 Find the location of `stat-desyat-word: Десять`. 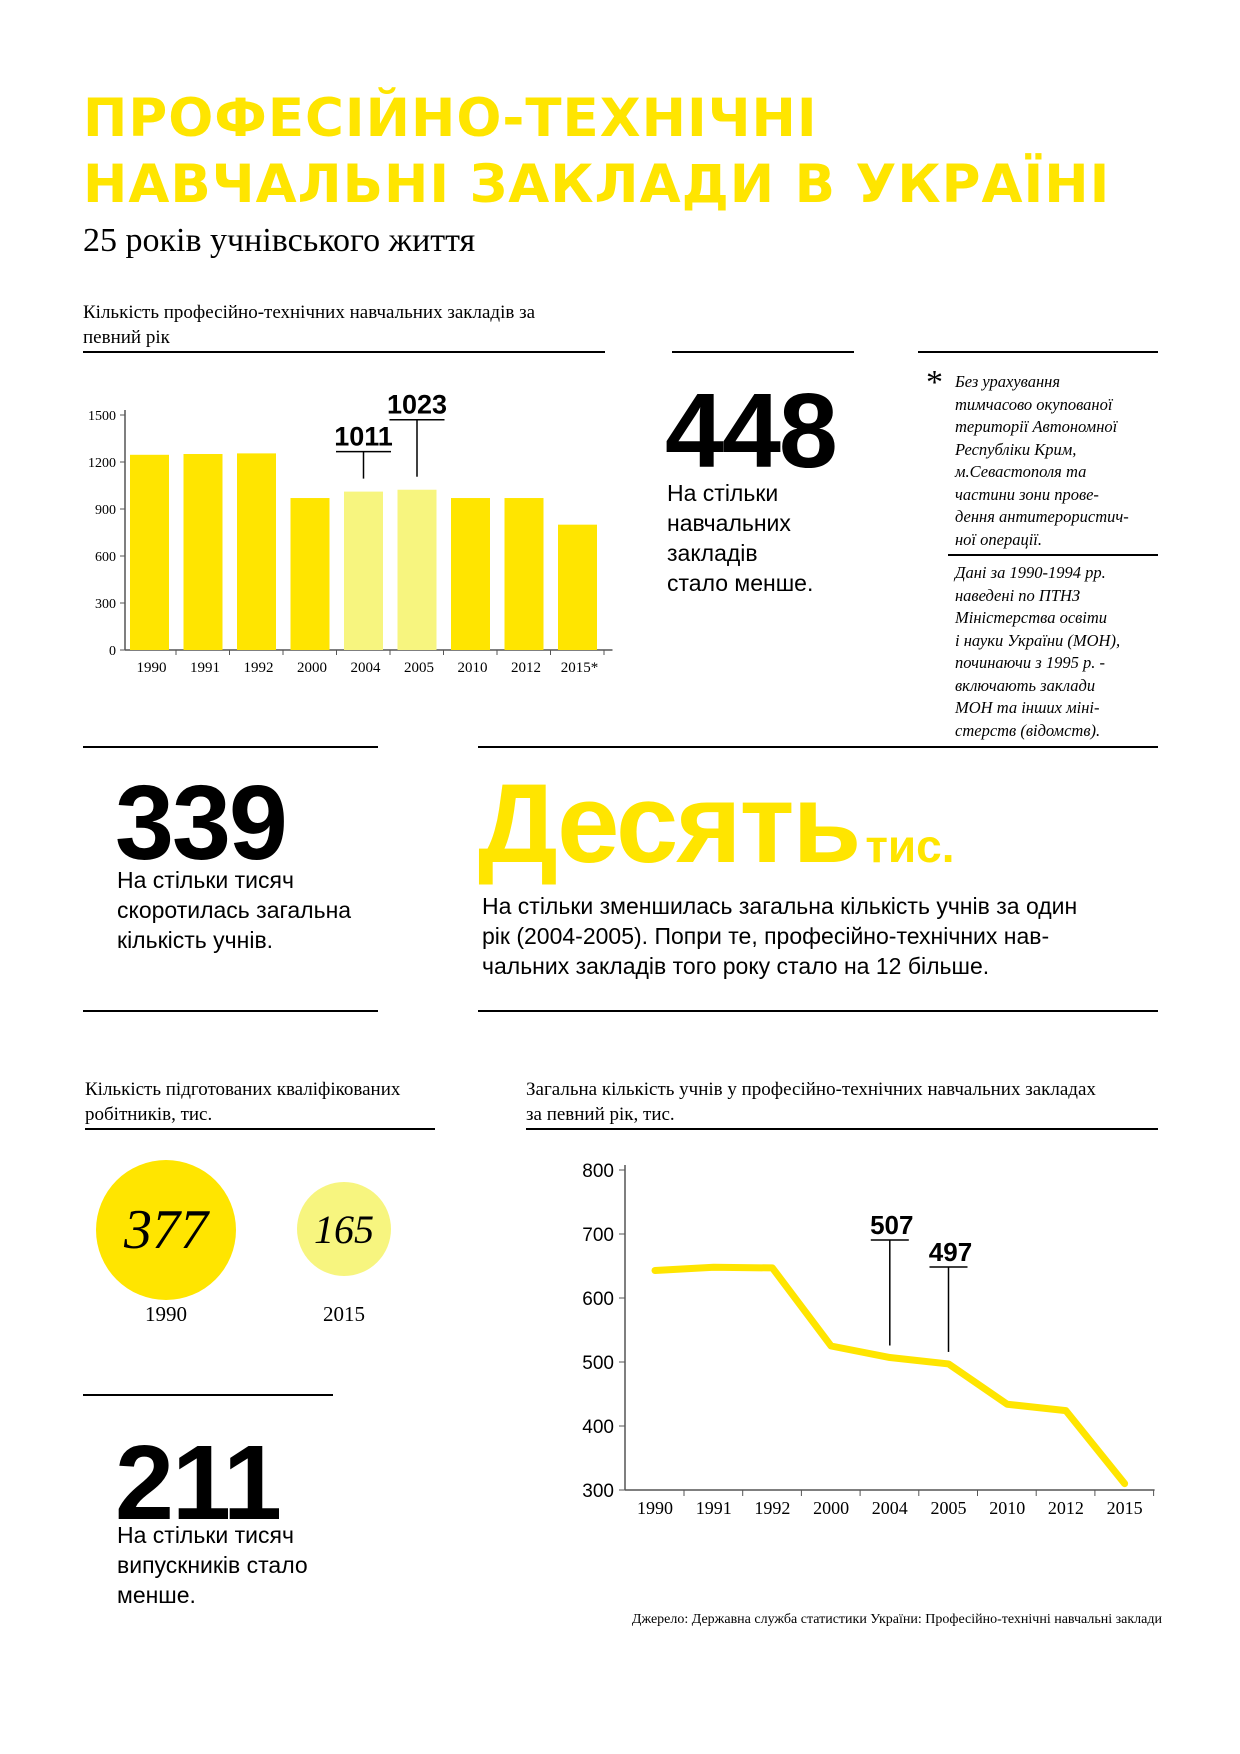

stat-desyat-word: Десять is located at coordinates (669, 823).